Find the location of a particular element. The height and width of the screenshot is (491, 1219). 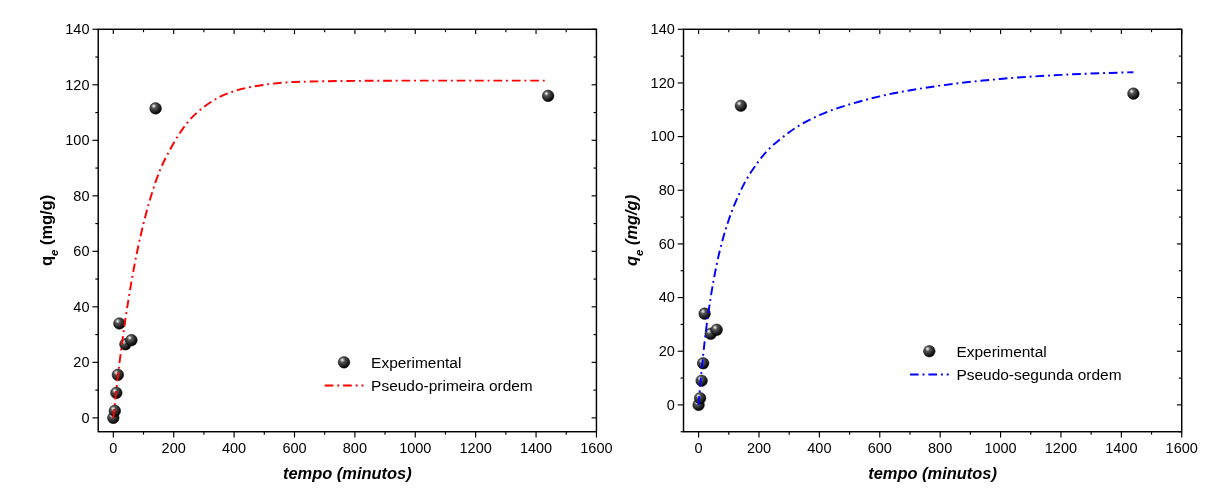

legend-label: Pseudo-segunda ordem is located at coordinates (1039, 375).